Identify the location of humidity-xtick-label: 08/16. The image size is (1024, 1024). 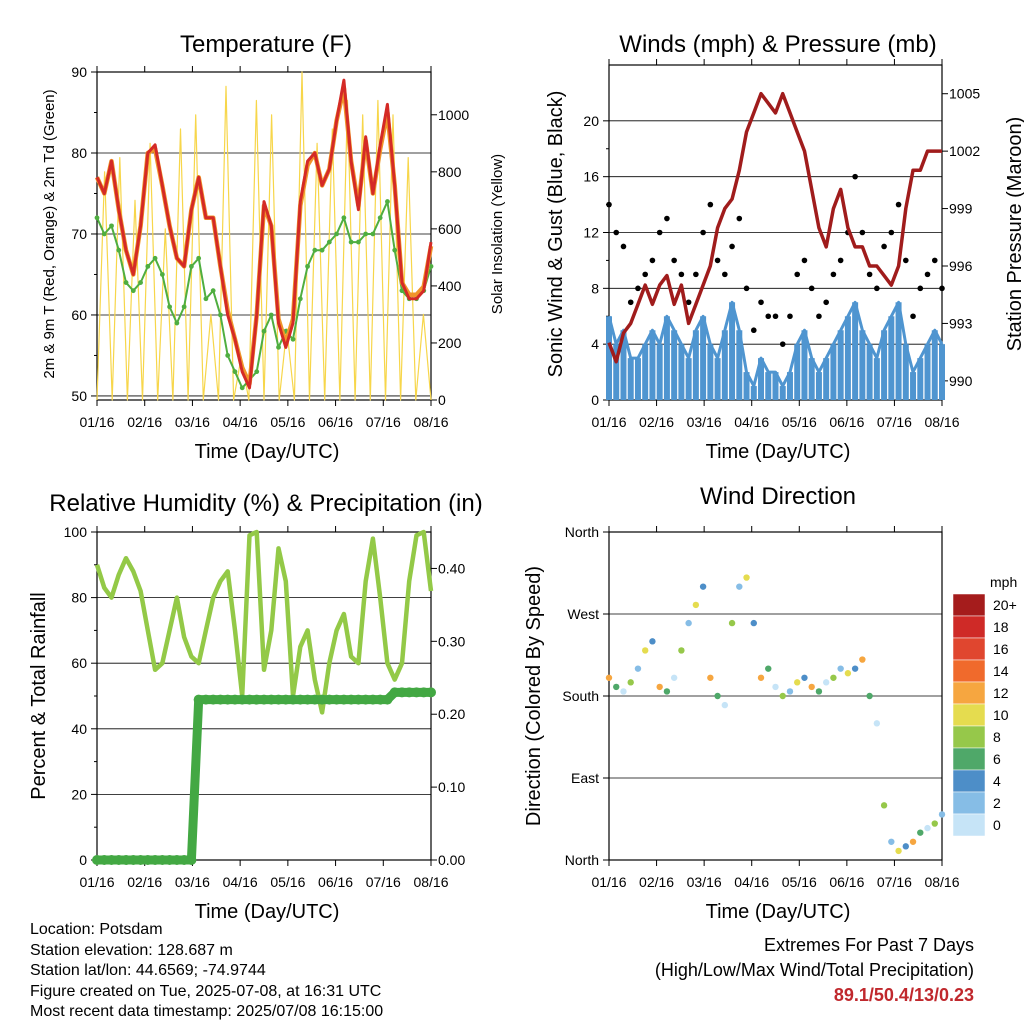
(430, 882).